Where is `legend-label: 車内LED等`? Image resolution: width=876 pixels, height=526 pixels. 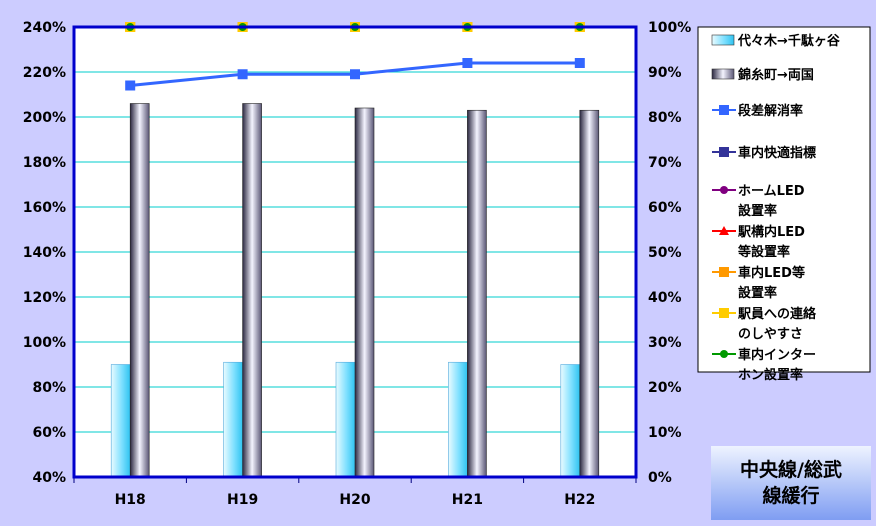 legend-label: 車内LED等 is located at coordinates (771, 273).